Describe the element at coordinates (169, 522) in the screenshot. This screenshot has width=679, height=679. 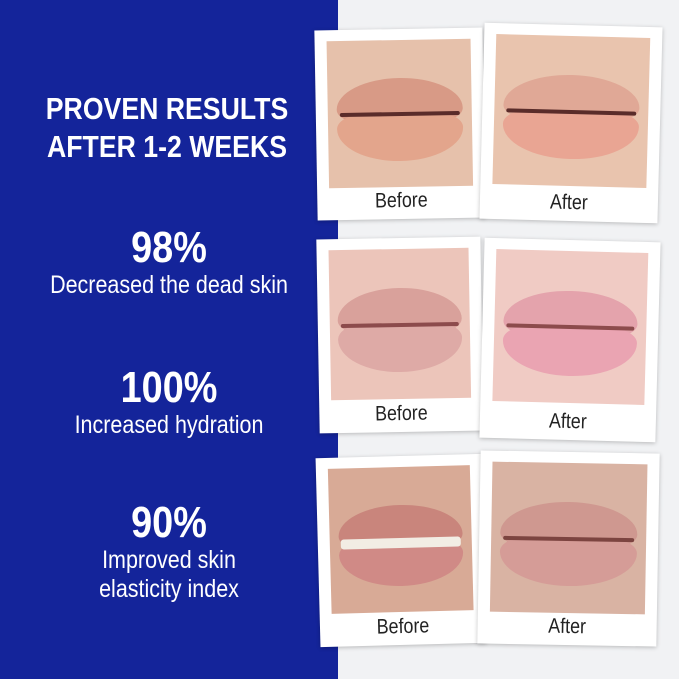
I see `stat-value: 90%` at that location.